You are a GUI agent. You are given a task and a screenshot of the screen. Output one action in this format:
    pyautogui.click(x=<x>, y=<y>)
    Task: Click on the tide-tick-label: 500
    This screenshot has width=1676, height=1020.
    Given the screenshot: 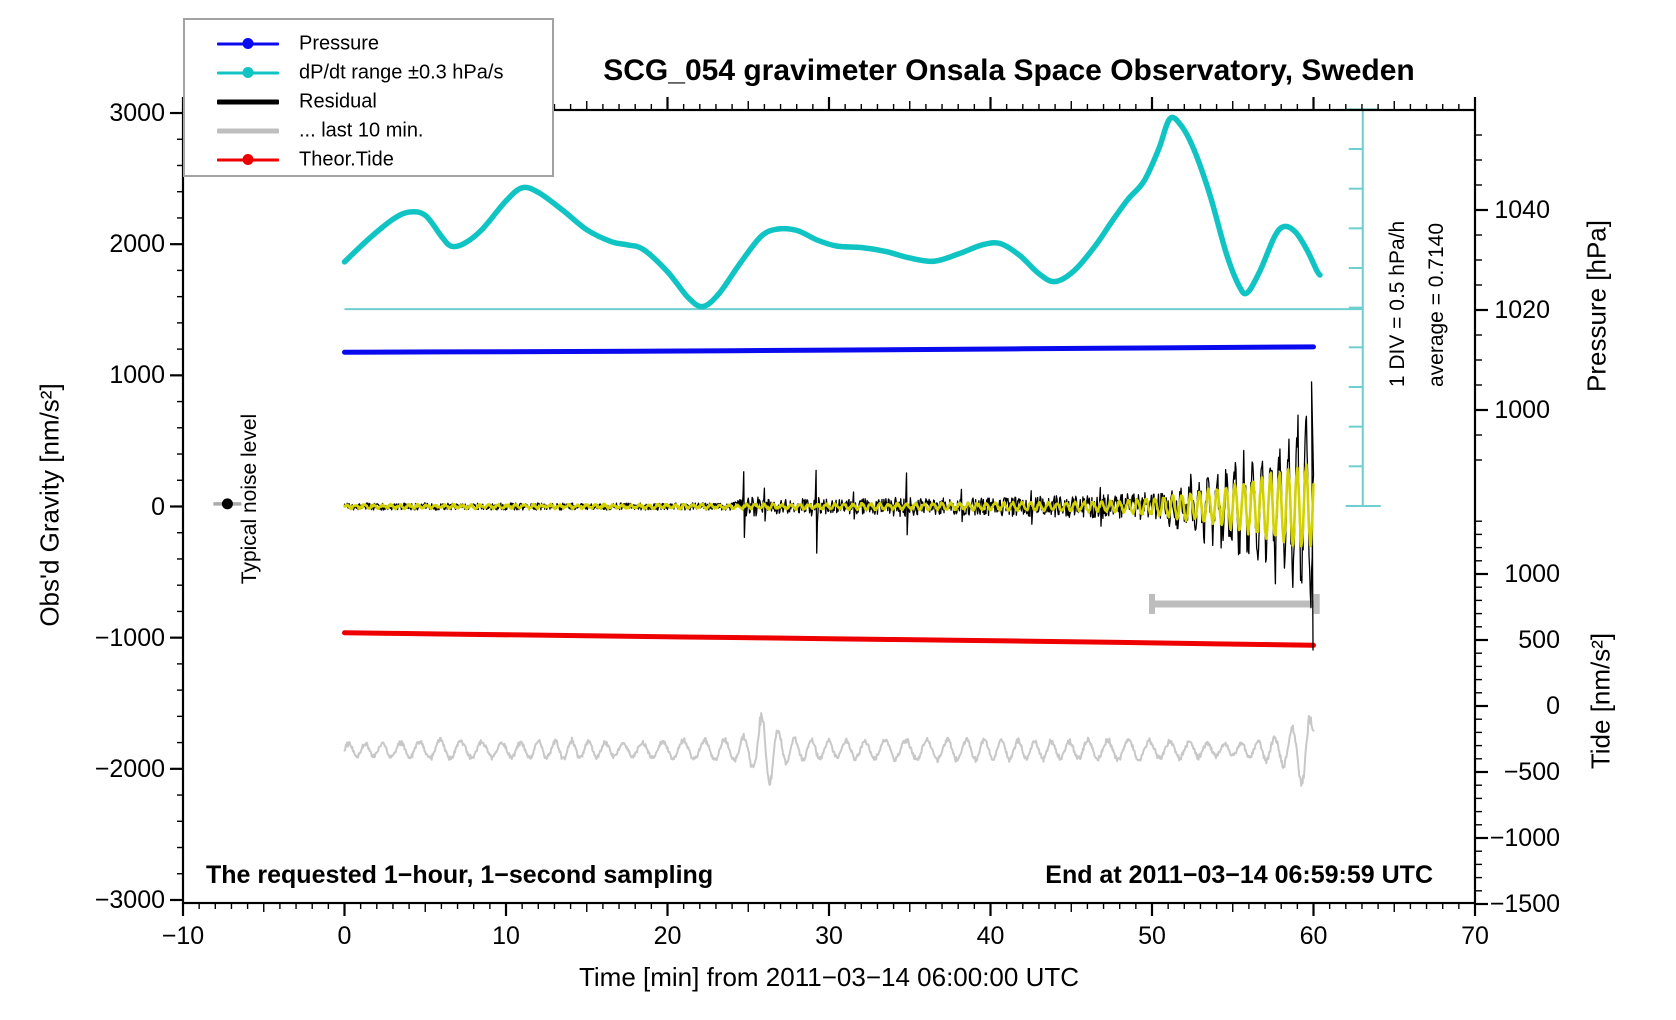 What is the action you would take?
    pyautogui.click(x=1539, y=640)
    